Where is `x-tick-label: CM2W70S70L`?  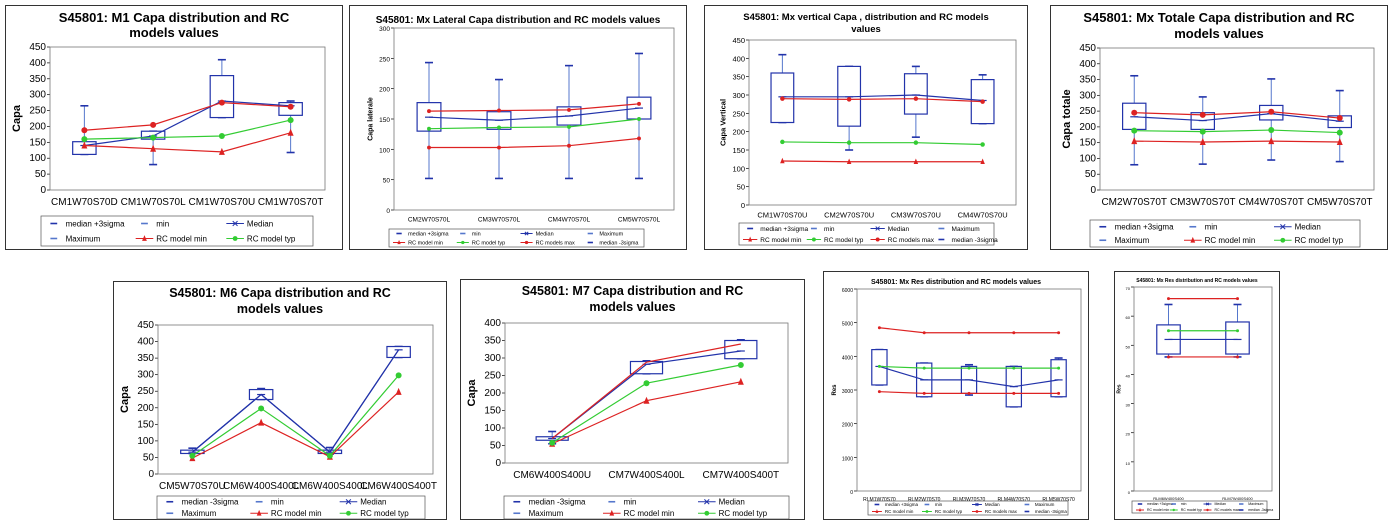
x-tick-label: CM2W70S70L is located at coordinates (429, 220).